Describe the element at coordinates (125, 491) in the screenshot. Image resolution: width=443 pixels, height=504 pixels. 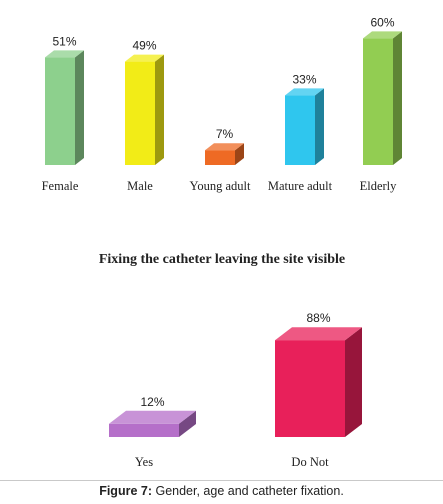
I see `caption-label: Figure 7:` at that location.